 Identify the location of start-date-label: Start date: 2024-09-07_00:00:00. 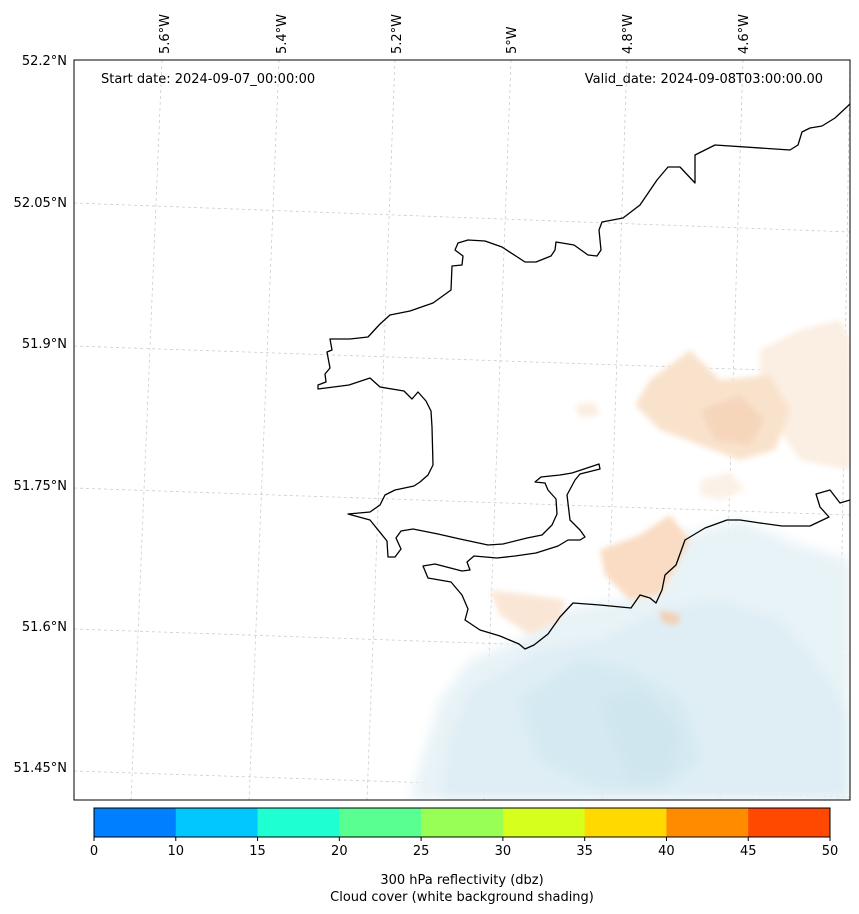
(208, 79).